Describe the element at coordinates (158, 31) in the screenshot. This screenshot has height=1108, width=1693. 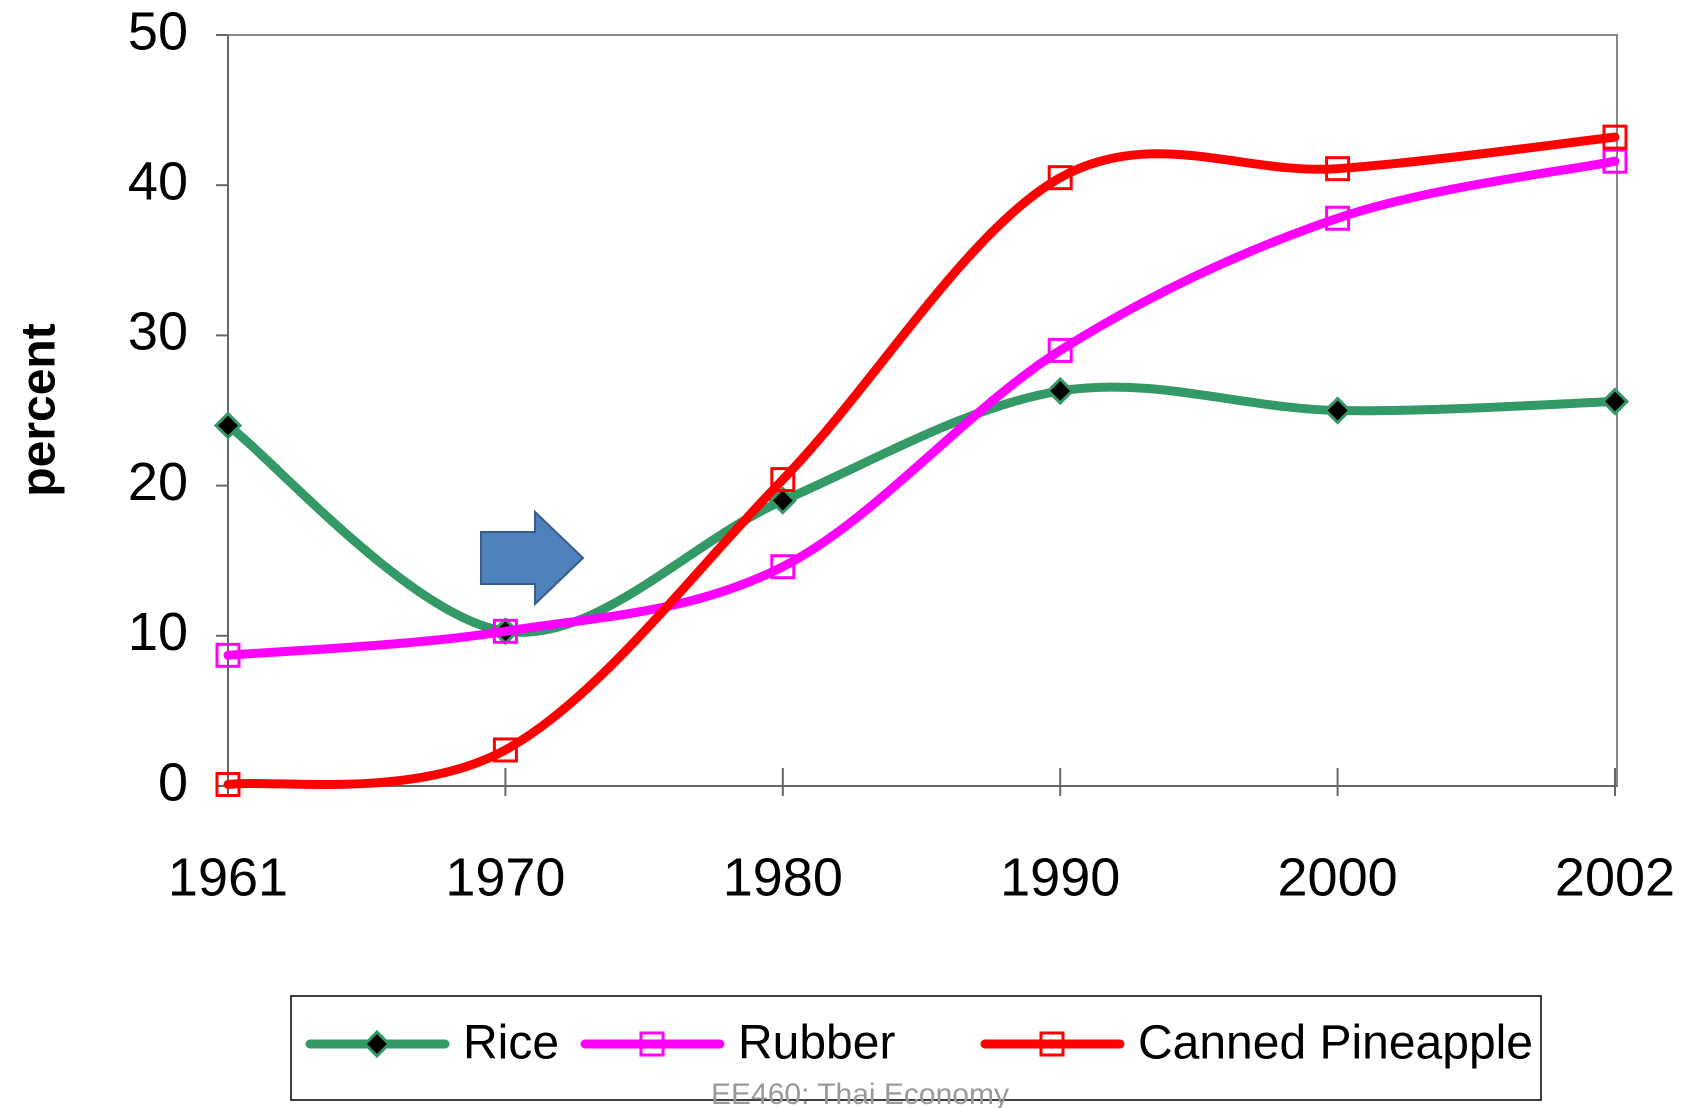
I see `y-tick-label: 50` at that location.